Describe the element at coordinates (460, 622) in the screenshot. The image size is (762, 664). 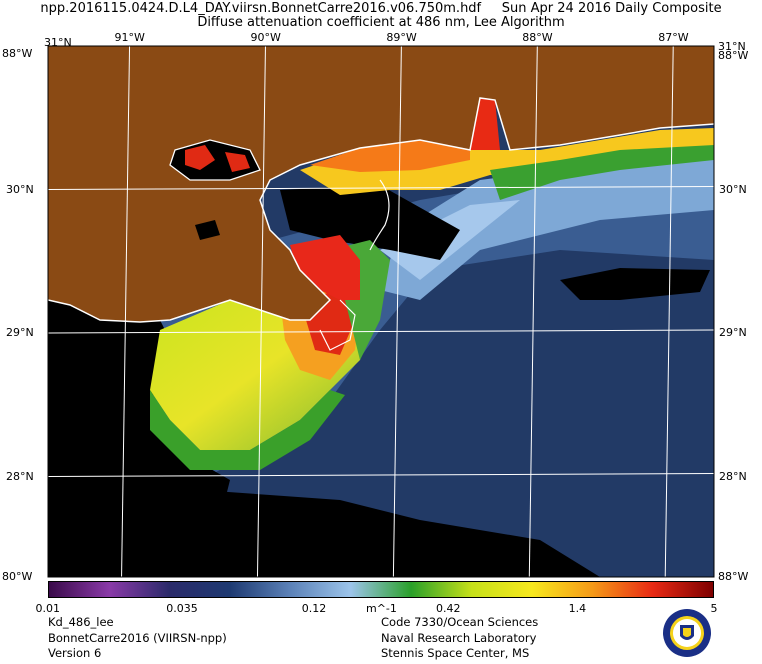
I see `footer-code: Code 7330/Ocean Sciences` at that location.